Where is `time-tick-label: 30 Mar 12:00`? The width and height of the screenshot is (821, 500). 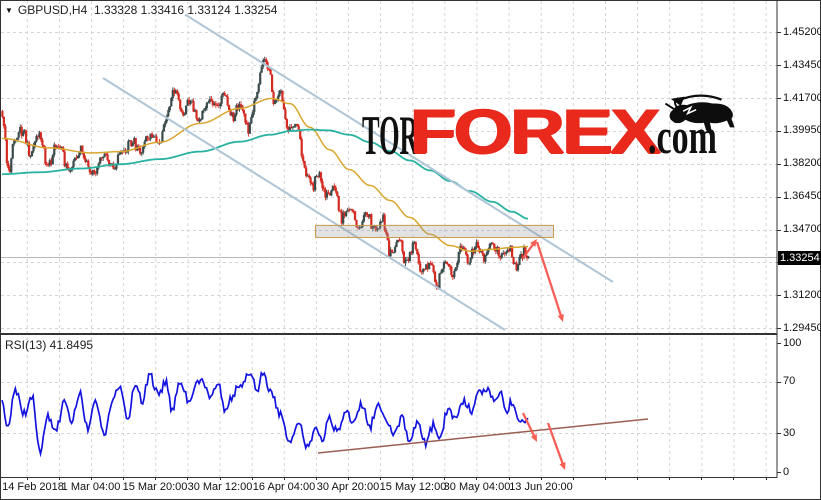
time-tick-label: 30 Mar 12:00 is located at coordinates (220, 487).